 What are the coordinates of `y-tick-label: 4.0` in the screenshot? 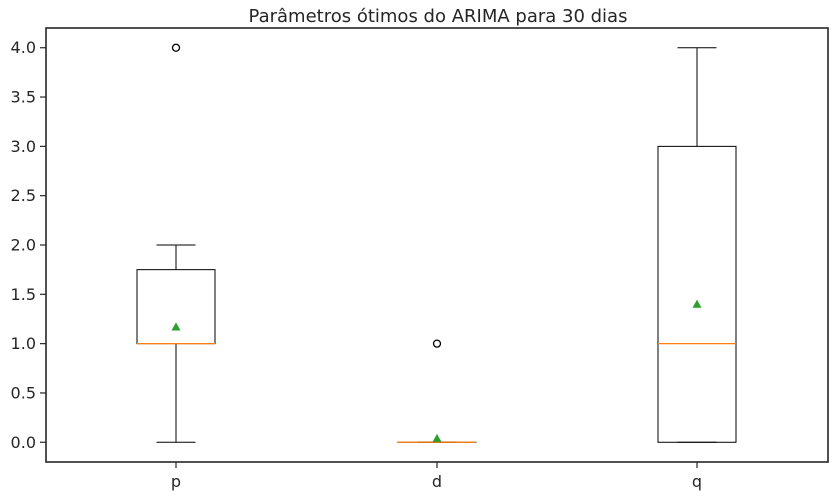 It's located at (23, 47).